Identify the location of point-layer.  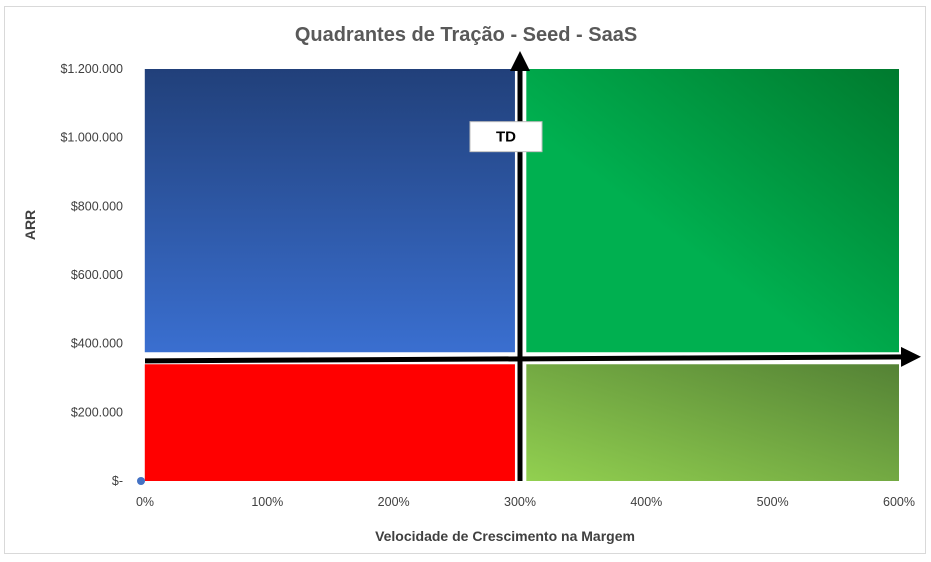
(141, 481).